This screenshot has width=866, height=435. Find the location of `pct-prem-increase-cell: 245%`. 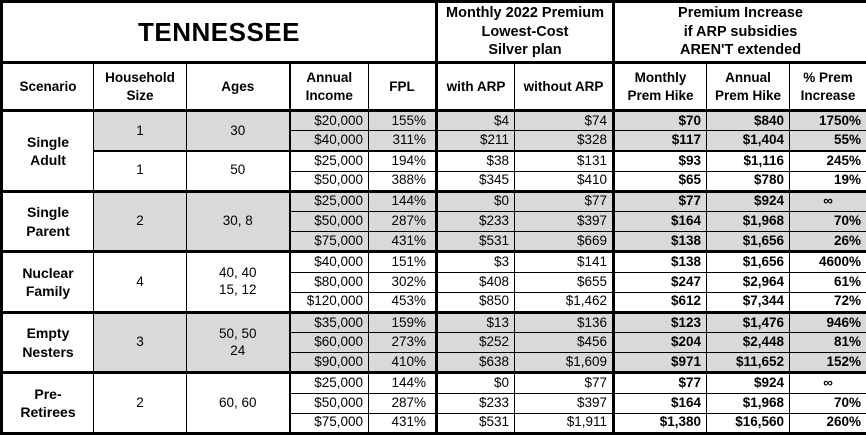

pct-prem-increase-cell: 245% is located at coordinates (827, 160).